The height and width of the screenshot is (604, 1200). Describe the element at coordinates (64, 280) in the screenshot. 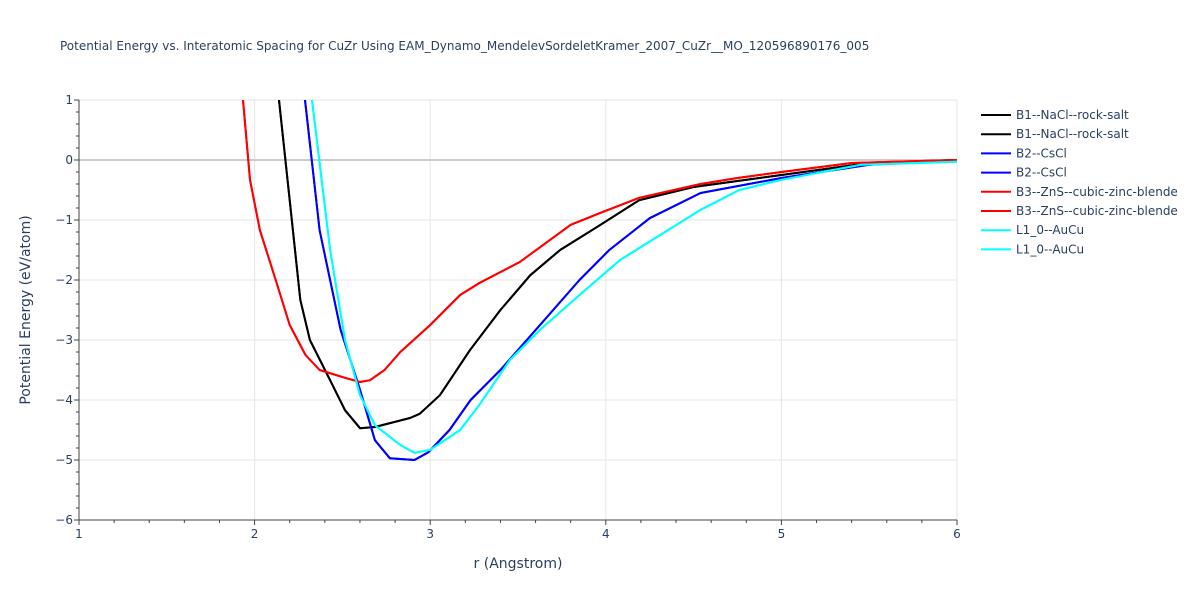

I see `y-tick-label: −2` at that location.